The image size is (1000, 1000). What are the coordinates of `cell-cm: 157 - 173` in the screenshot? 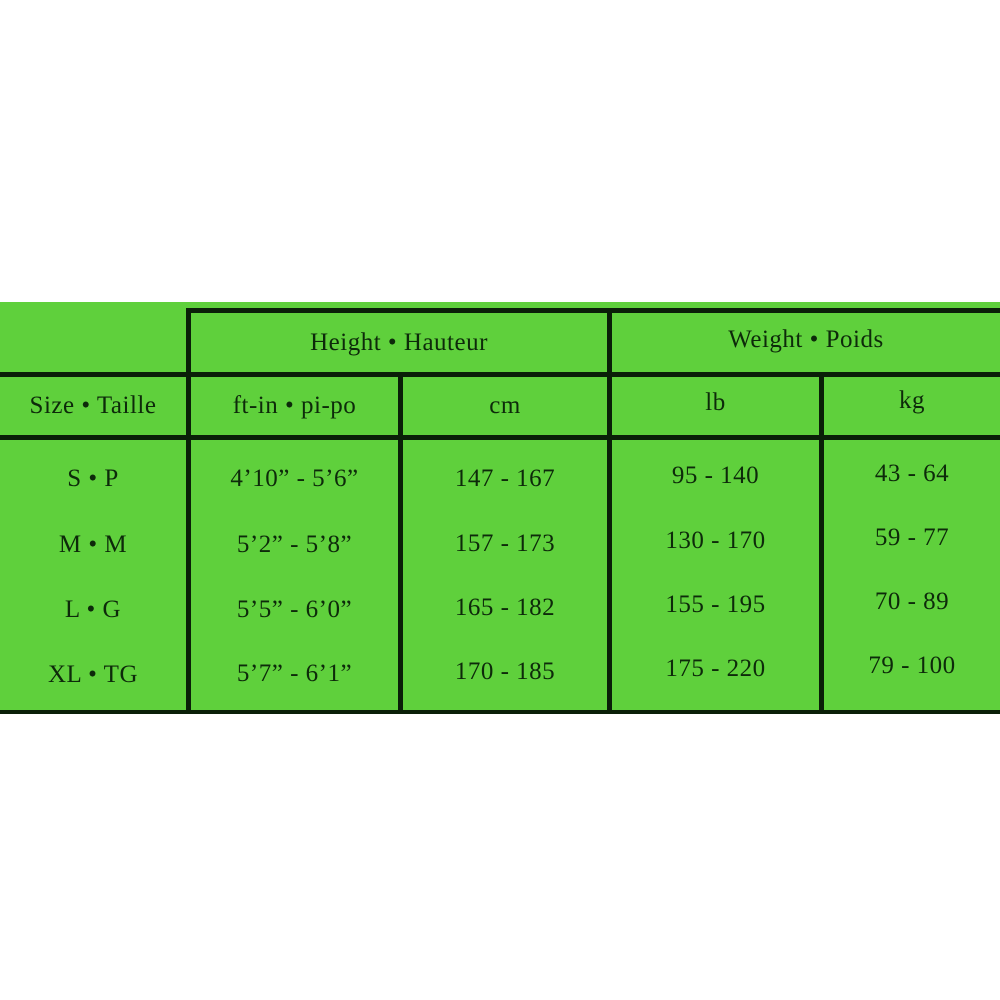 It's located at (505, 543).